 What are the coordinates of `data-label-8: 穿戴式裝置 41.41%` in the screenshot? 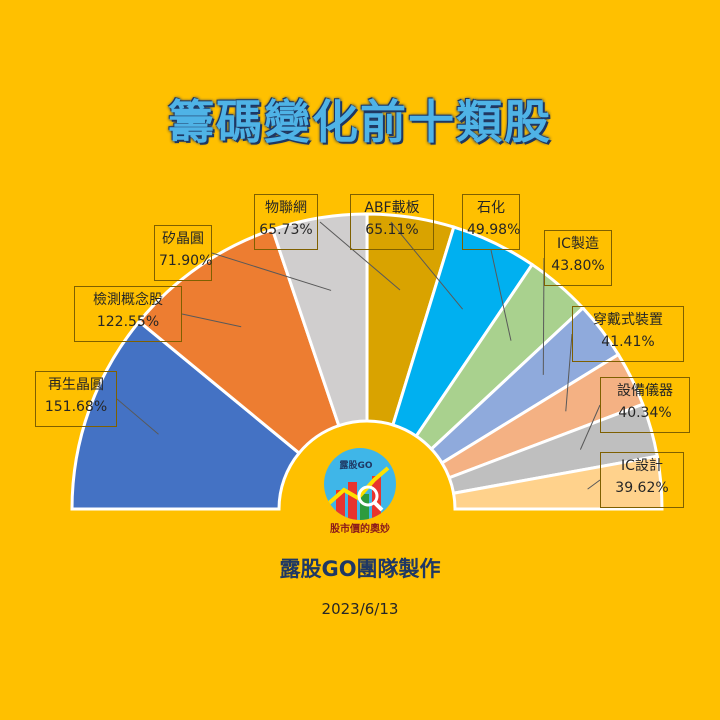 It's located at (628, 334).